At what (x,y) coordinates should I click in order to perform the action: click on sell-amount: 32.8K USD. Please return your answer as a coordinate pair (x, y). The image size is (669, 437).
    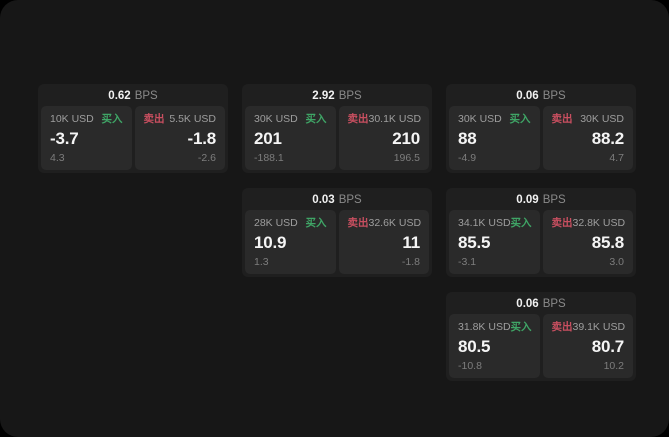
    Looking at the image, I should click on (599, 223).